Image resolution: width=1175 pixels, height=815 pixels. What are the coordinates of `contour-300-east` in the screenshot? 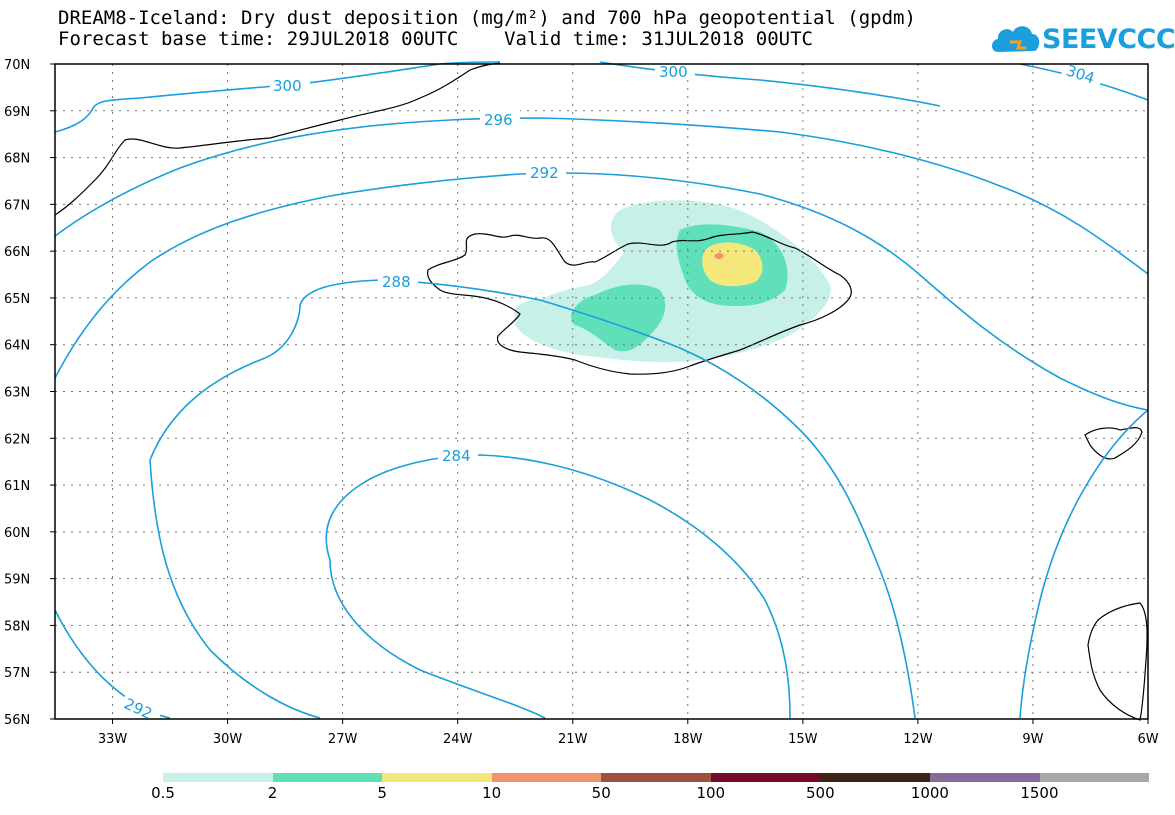 It's located at (770, 84).